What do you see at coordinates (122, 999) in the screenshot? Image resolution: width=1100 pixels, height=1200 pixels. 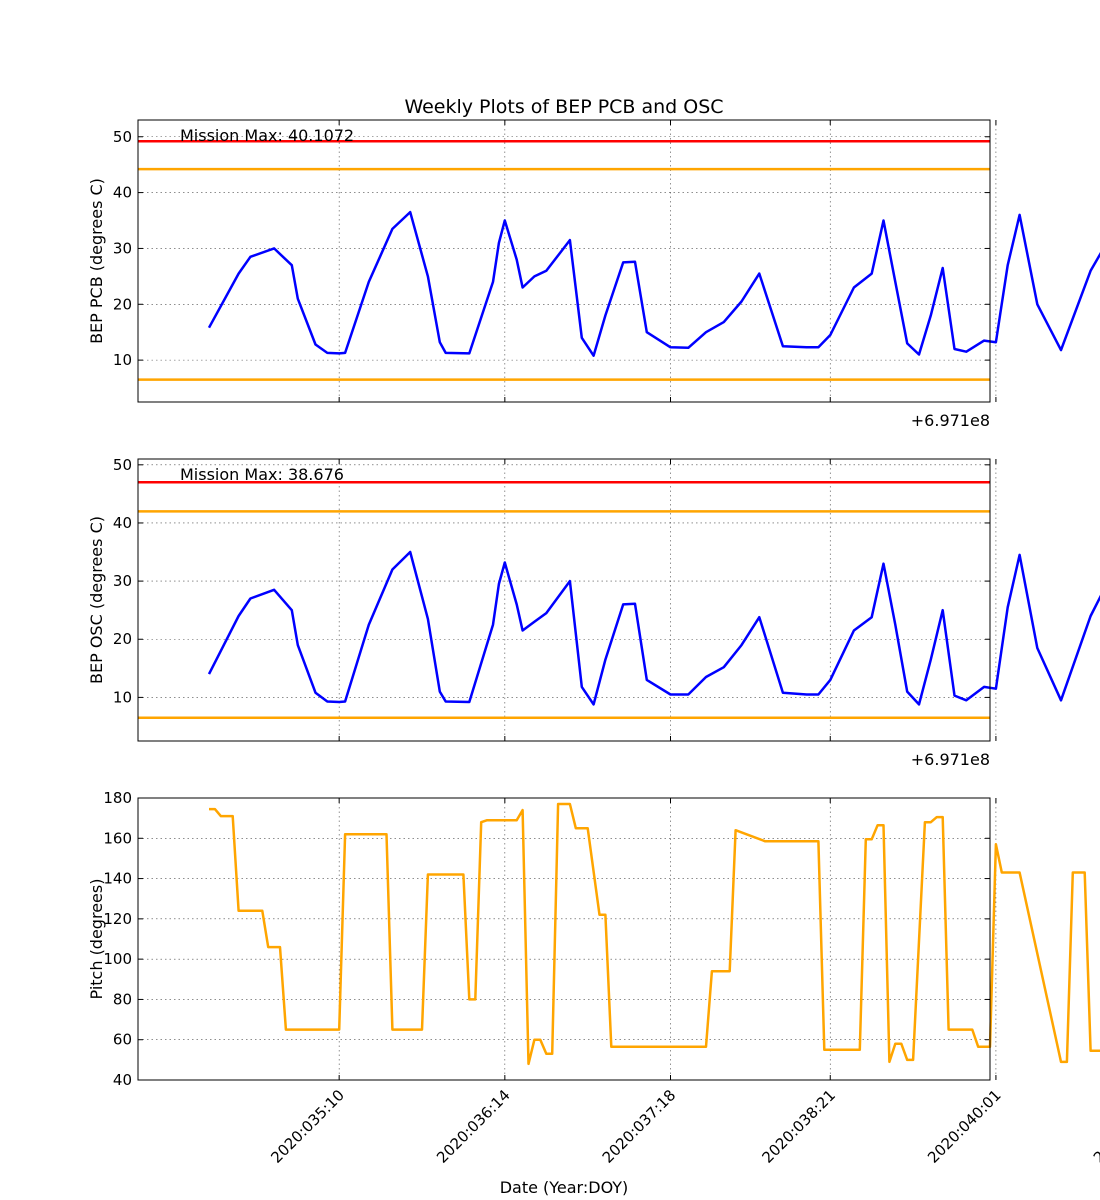 I see `y-tick-label: 80` at bounding box center [122, 999].